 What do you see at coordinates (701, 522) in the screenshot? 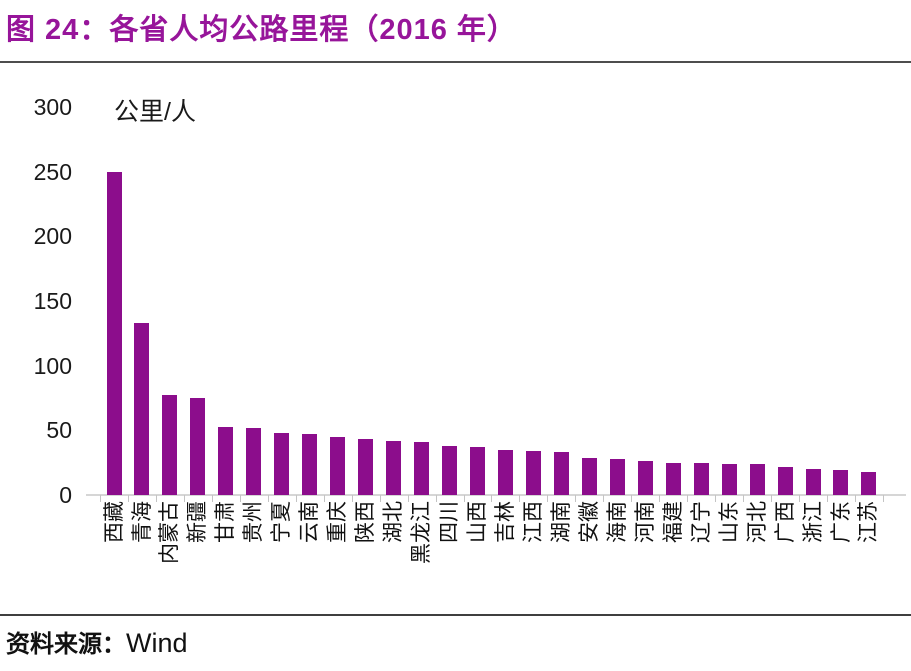
I see `x-axis-category-label: 辽宁` at bounding box center [701, 522].